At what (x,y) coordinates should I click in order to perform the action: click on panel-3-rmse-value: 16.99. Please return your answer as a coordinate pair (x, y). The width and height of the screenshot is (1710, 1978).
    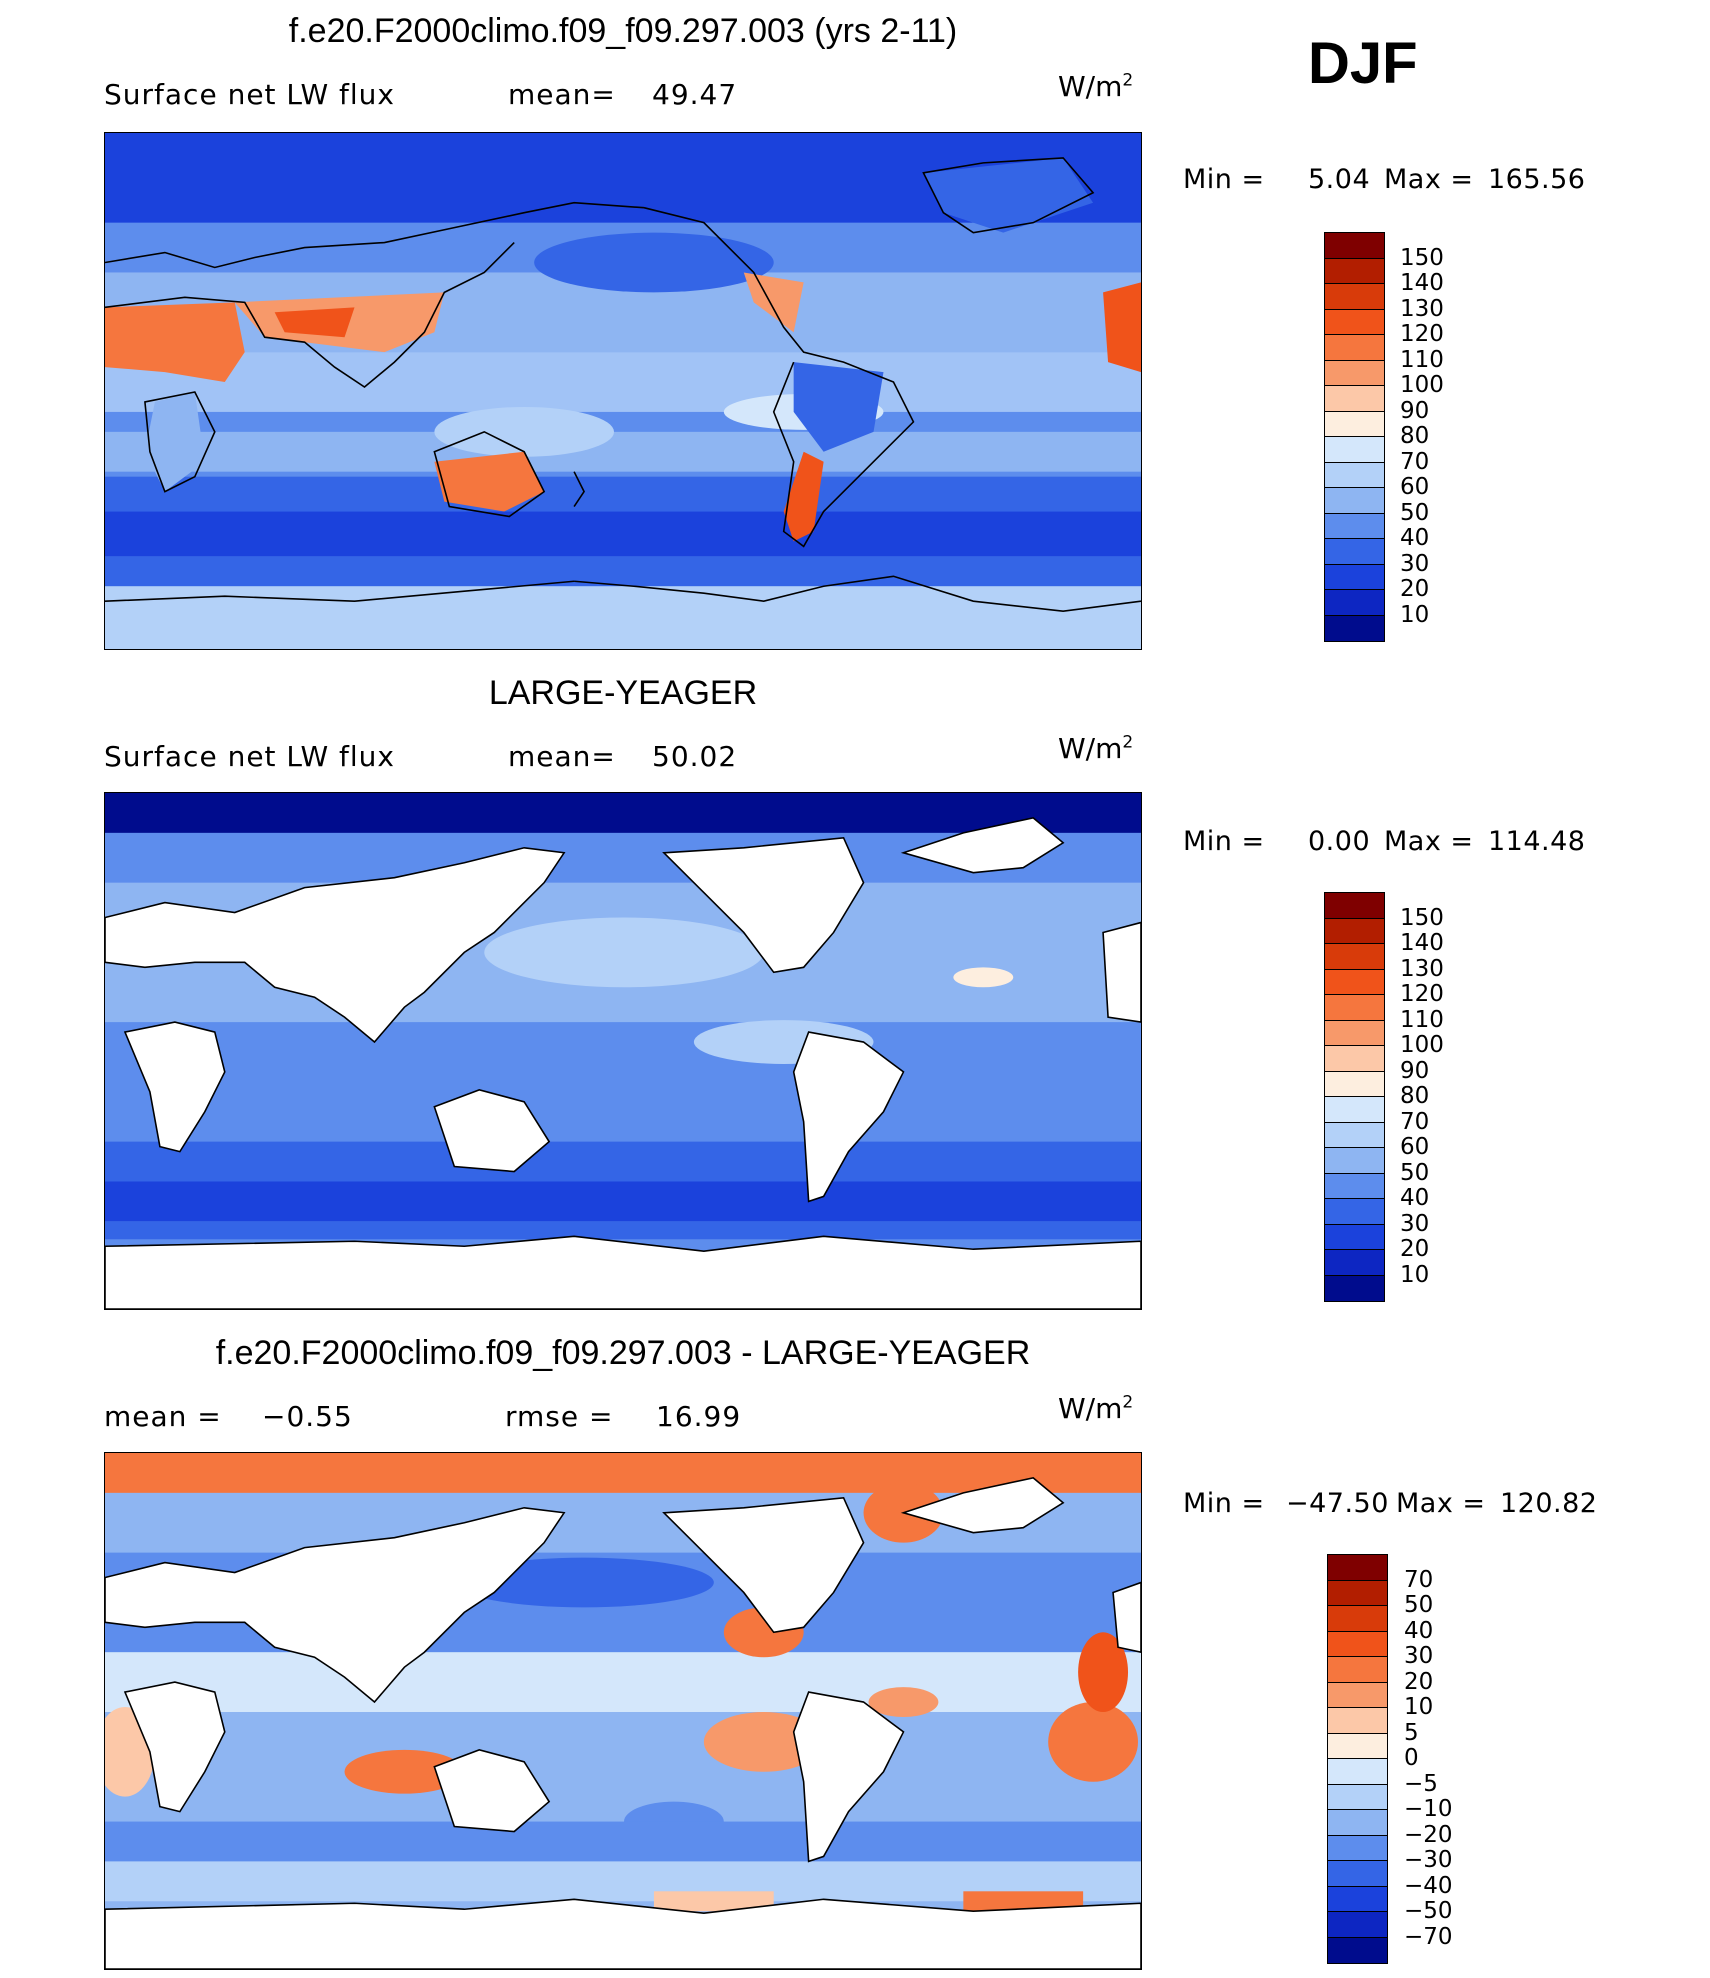
    Looking at the image, I should click on (699, 1416).